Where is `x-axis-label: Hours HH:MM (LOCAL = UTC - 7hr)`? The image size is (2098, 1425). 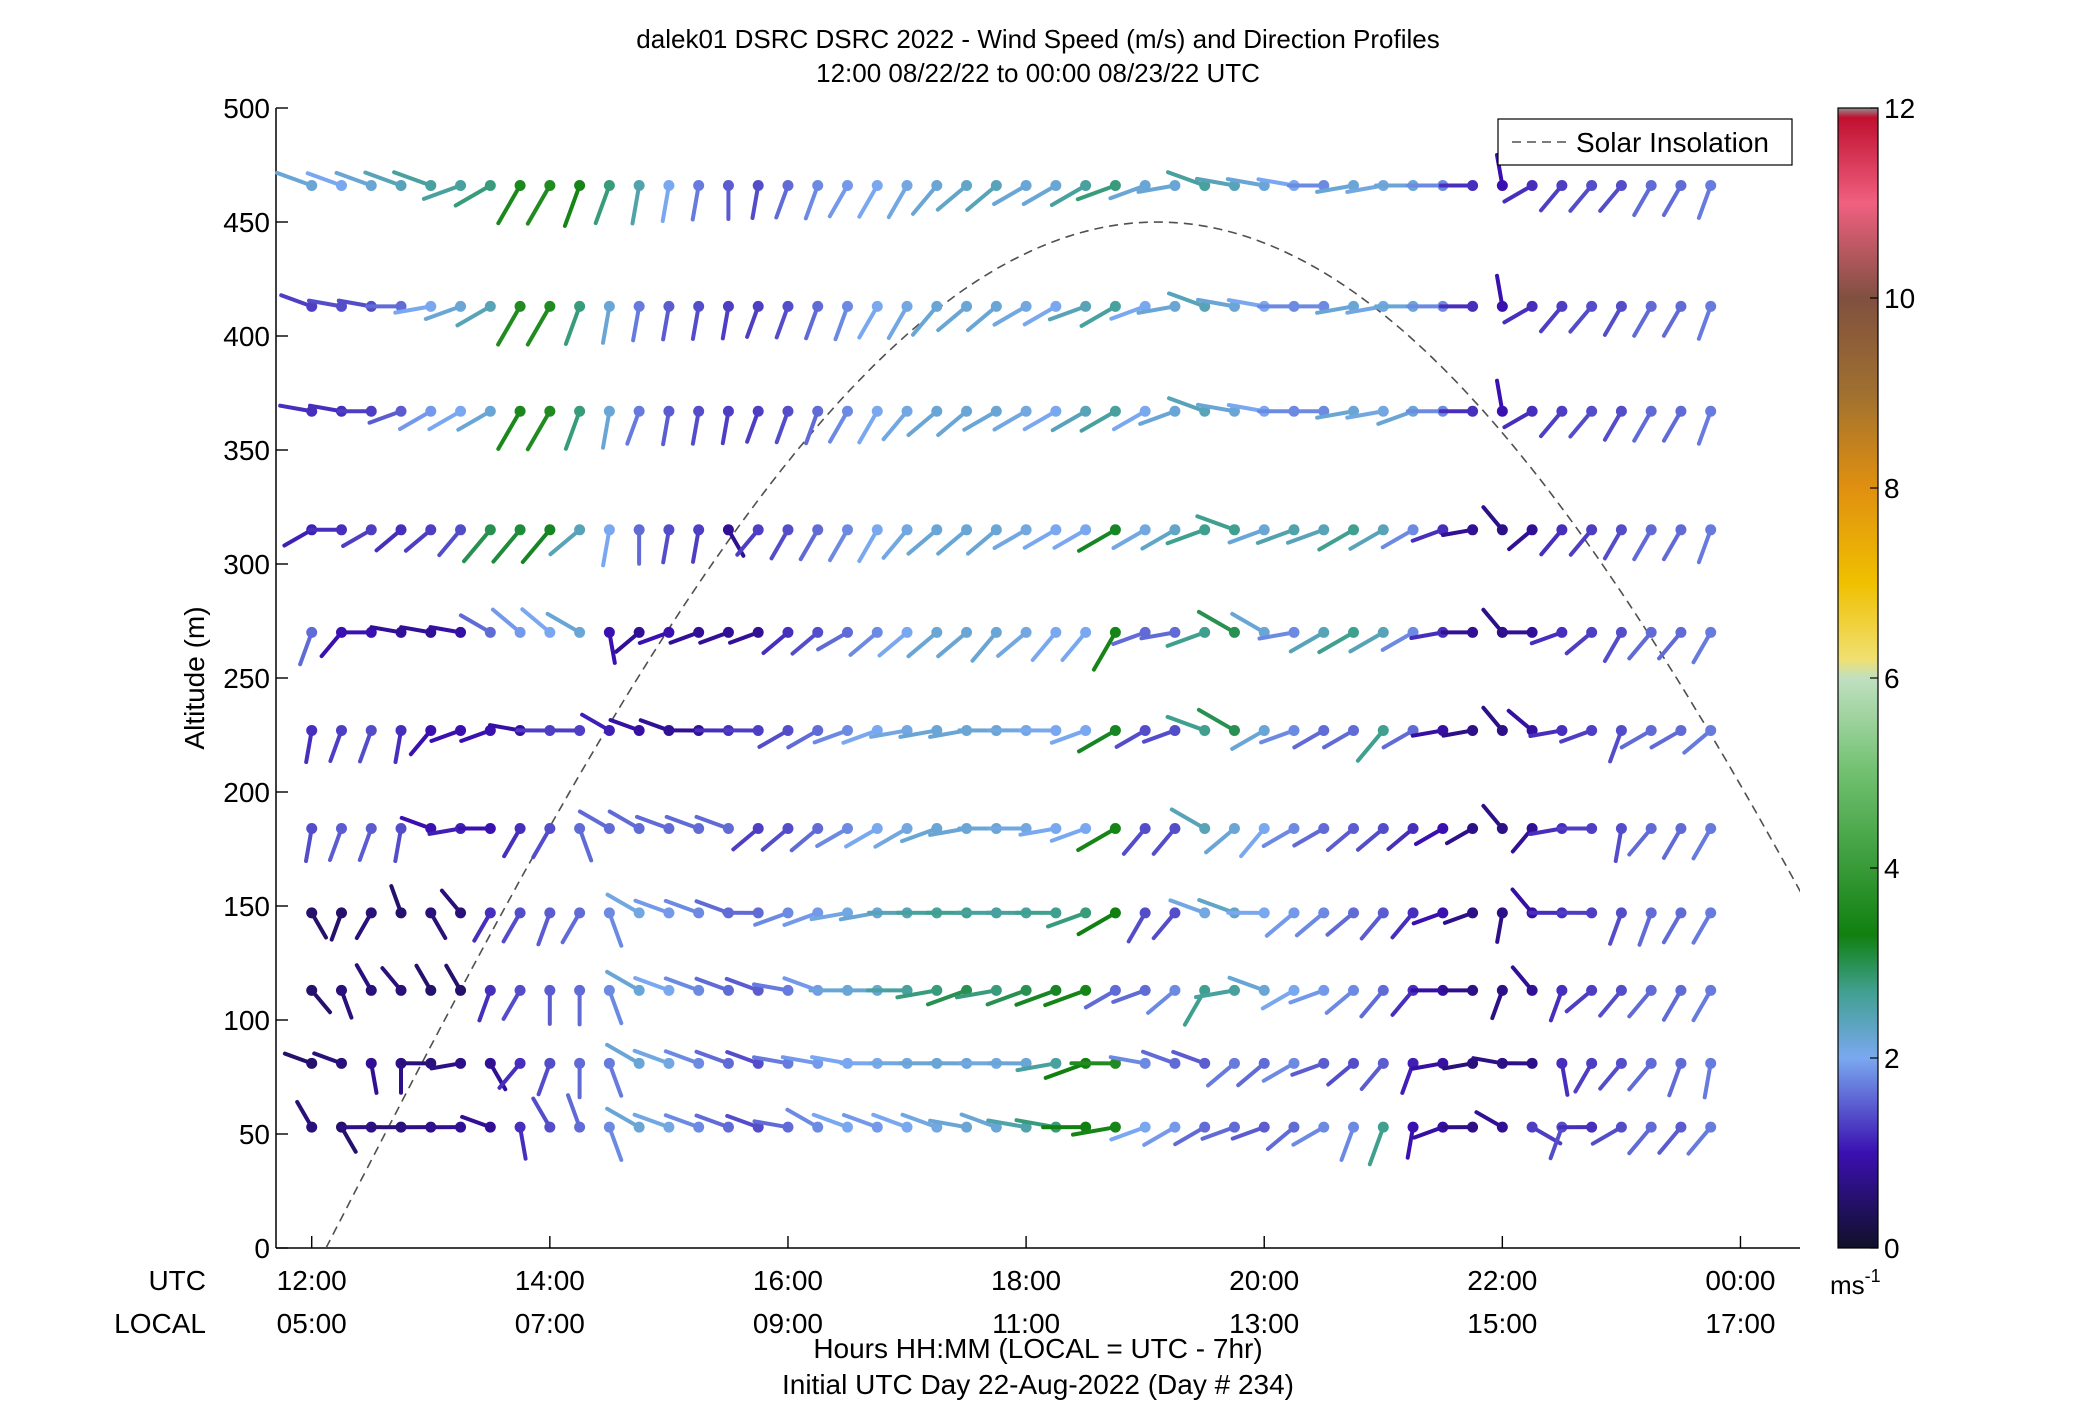 x-axis-label: Hours HH:MM (LOCAL = UTC - 7hr) is located at coordinates (1037, 1348).